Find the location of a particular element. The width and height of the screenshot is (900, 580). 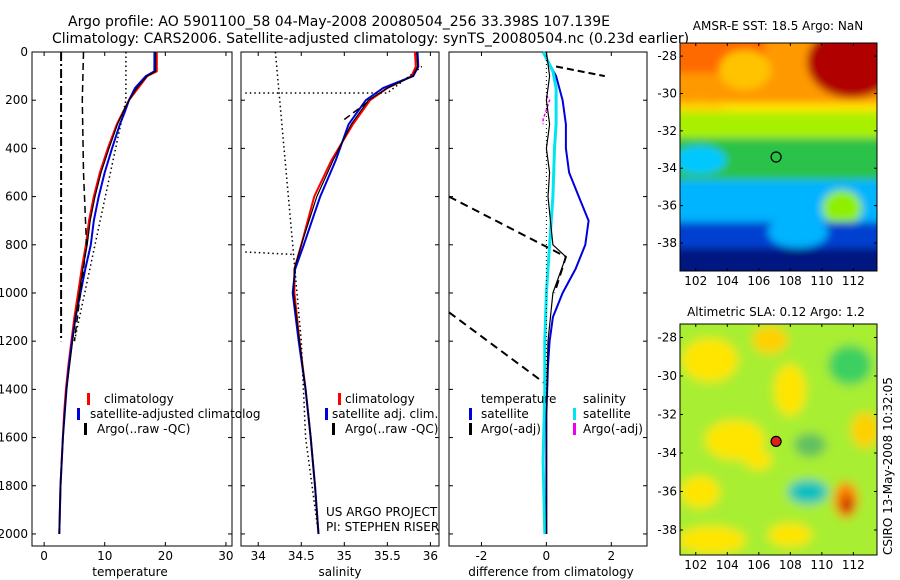

legend-diff-t-argo: Argo(-adj) is located at coordinates (511, 429).